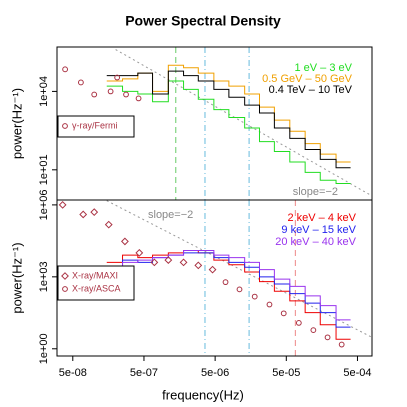 The width and height of the screenshot is (407, 407). Describe the element at coordinates (144, 373) in the screenshot. I see `x-tick-label: 5e-07` at that location.